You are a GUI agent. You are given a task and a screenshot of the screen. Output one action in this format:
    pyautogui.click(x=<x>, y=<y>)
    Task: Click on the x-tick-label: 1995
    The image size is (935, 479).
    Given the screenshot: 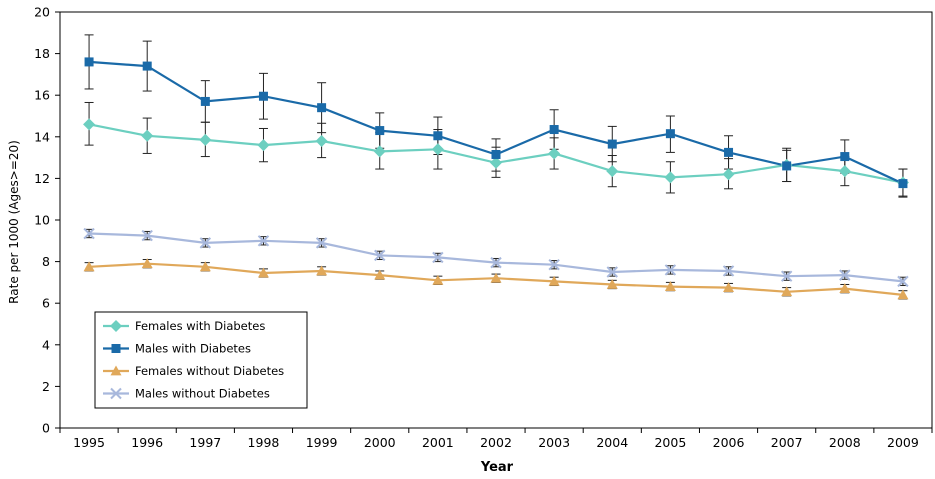 What is the action you would take?
    pyautogui.click(x=89, y=442)
    